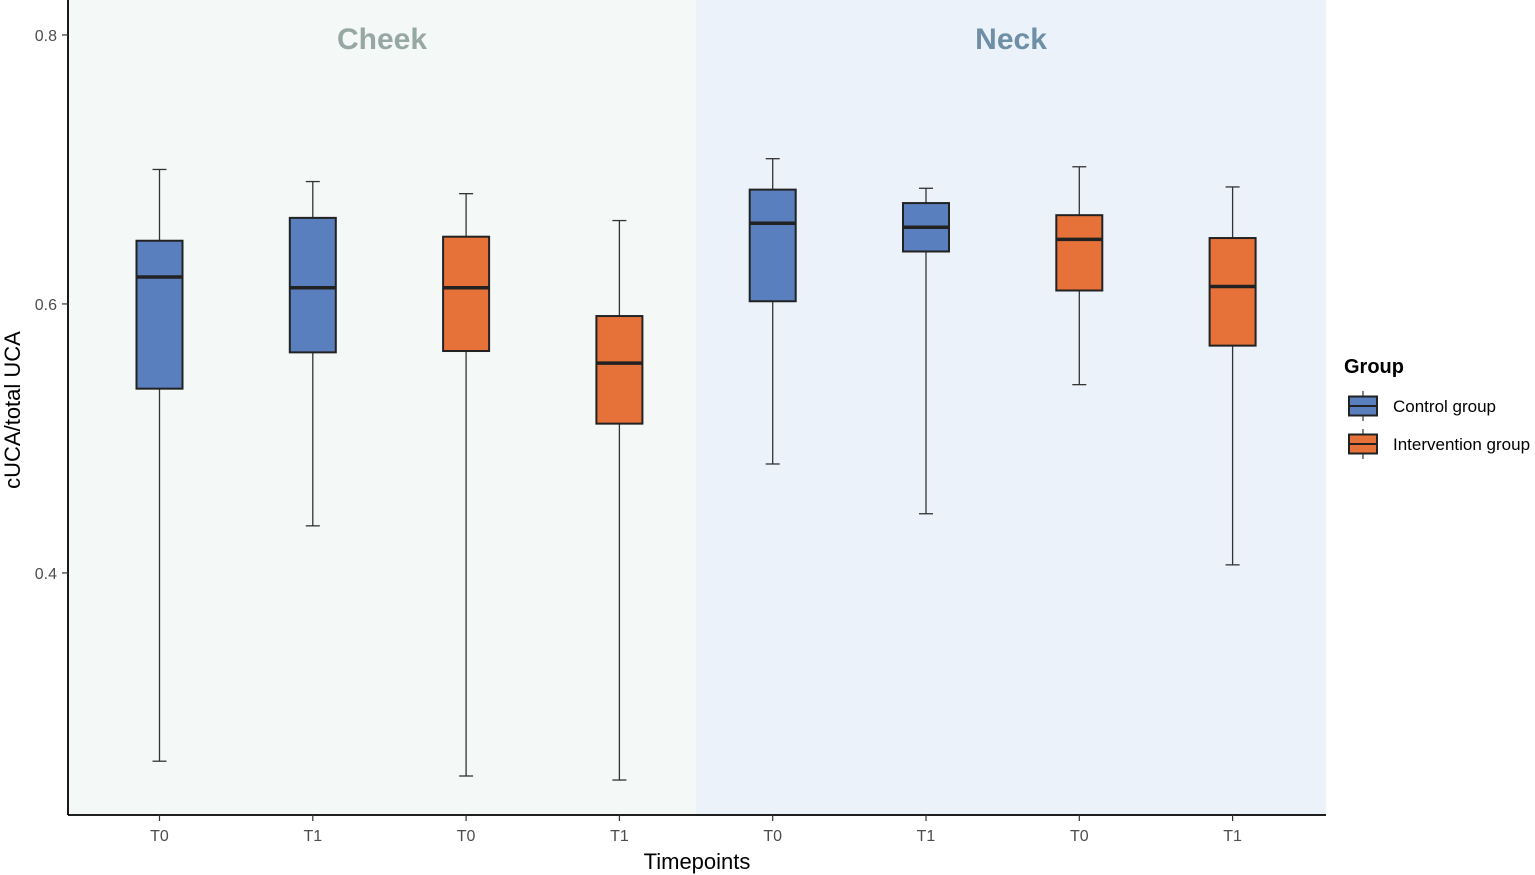 The height and width of the screenshot is (875, 1535). I want to click on legend-item-control: Control group, so click(1422, 406).